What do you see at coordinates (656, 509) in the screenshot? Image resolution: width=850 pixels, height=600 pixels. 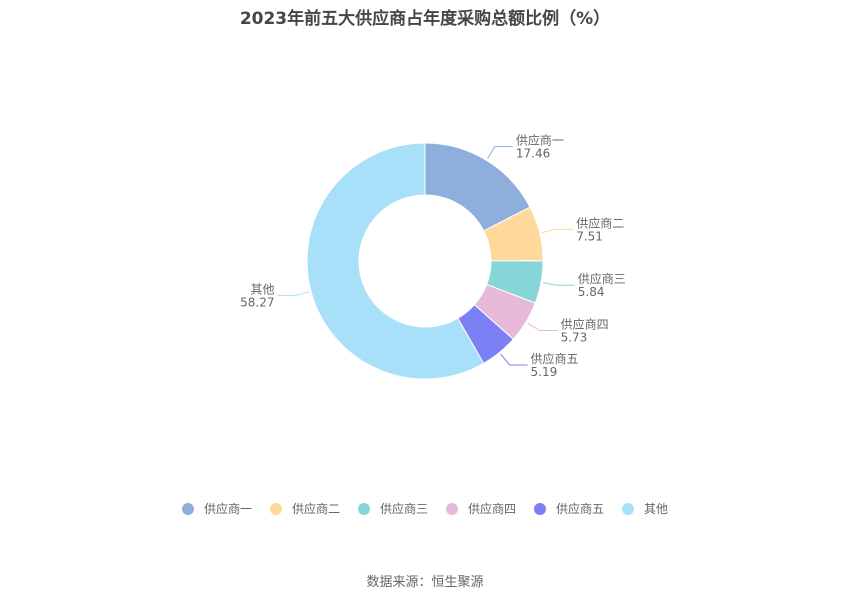 I see `legend-label: 其他` at bounding box center [656, 509].